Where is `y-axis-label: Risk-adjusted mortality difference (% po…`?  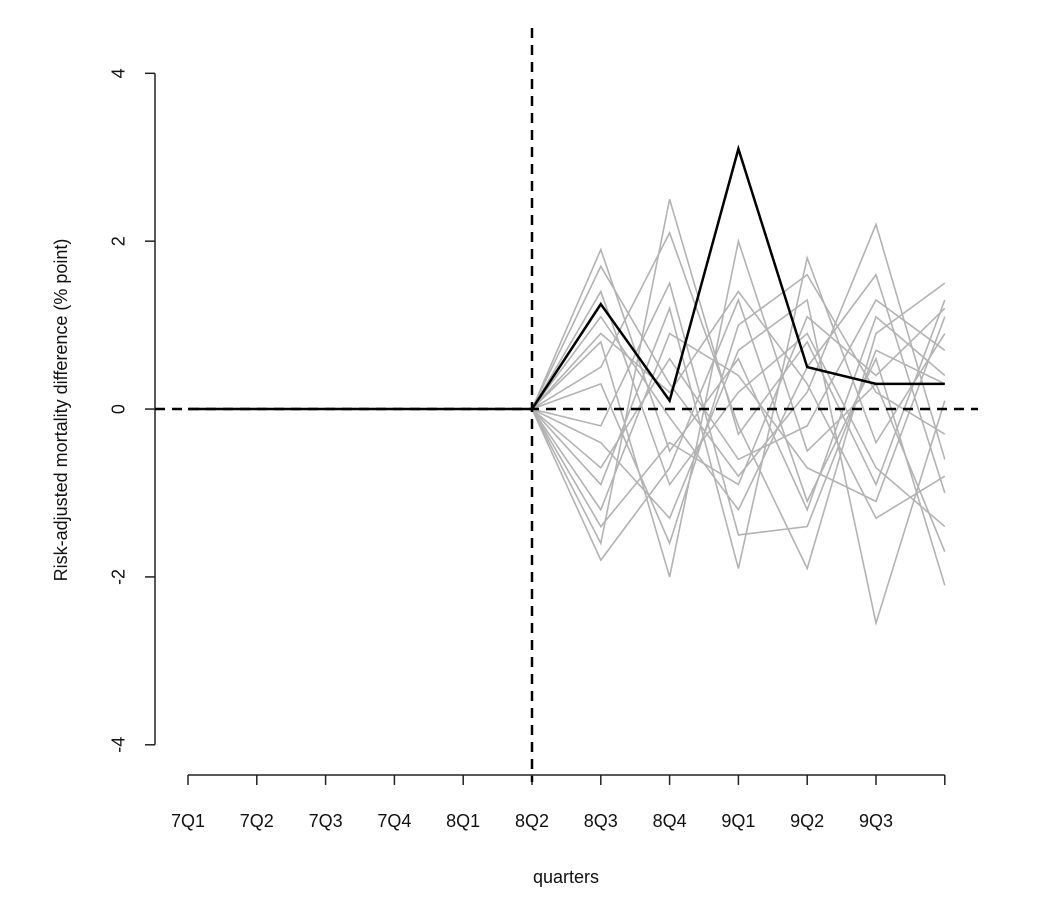
y-axis-label: Risk-adjusted mortality difference (% po… is located at coordinates (61, 410).